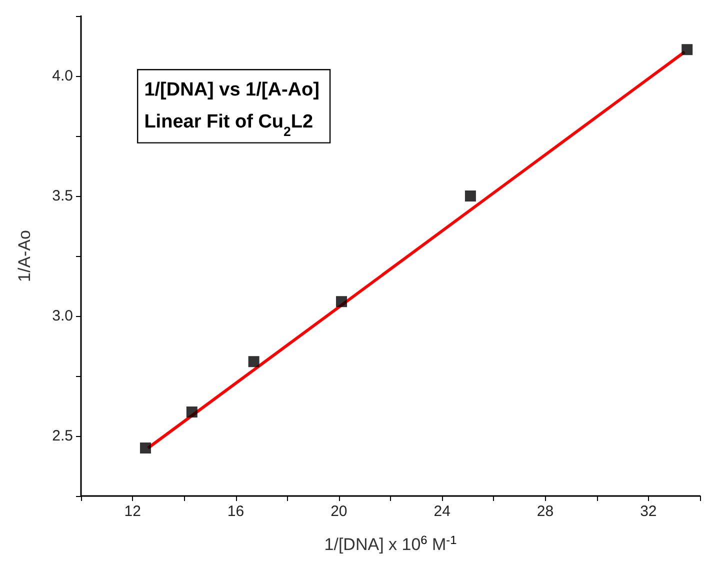 The width and height of the screenshot is (716, 565). Describe the element at coordinates (62, 196) in the screenshot. I see `y-tick-label: 3.5` at that location.